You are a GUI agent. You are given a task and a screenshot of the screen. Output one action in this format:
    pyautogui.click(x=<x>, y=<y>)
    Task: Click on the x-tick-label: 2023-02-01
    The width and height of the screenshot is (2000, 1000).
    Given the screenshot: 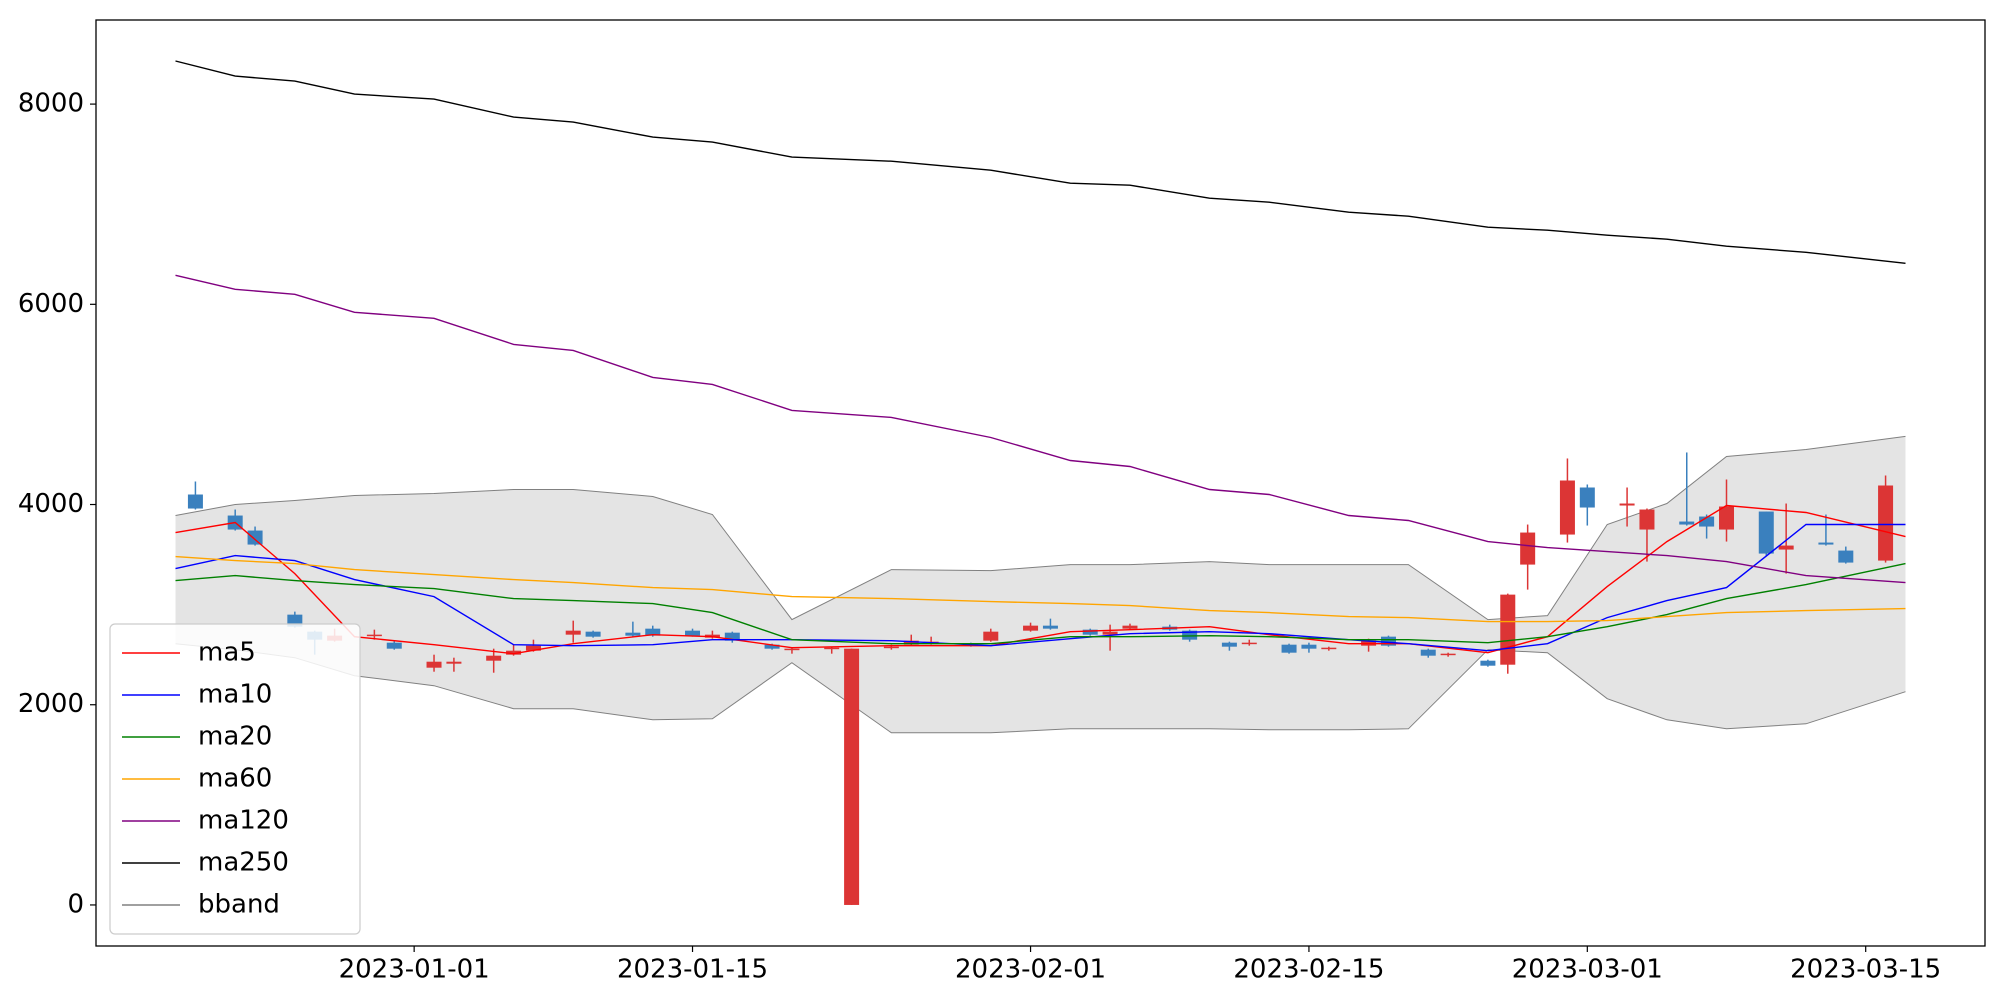 What is the action you would take?
    pyautogui.click(x=1030, y=970)
    